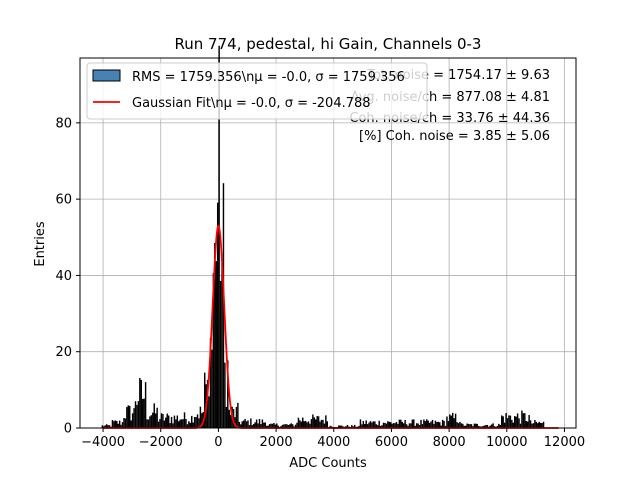 Image resolution: width=640 pixels, height=480 pixels. I want to click on x-tick-label: 8000, so click(449, 442).